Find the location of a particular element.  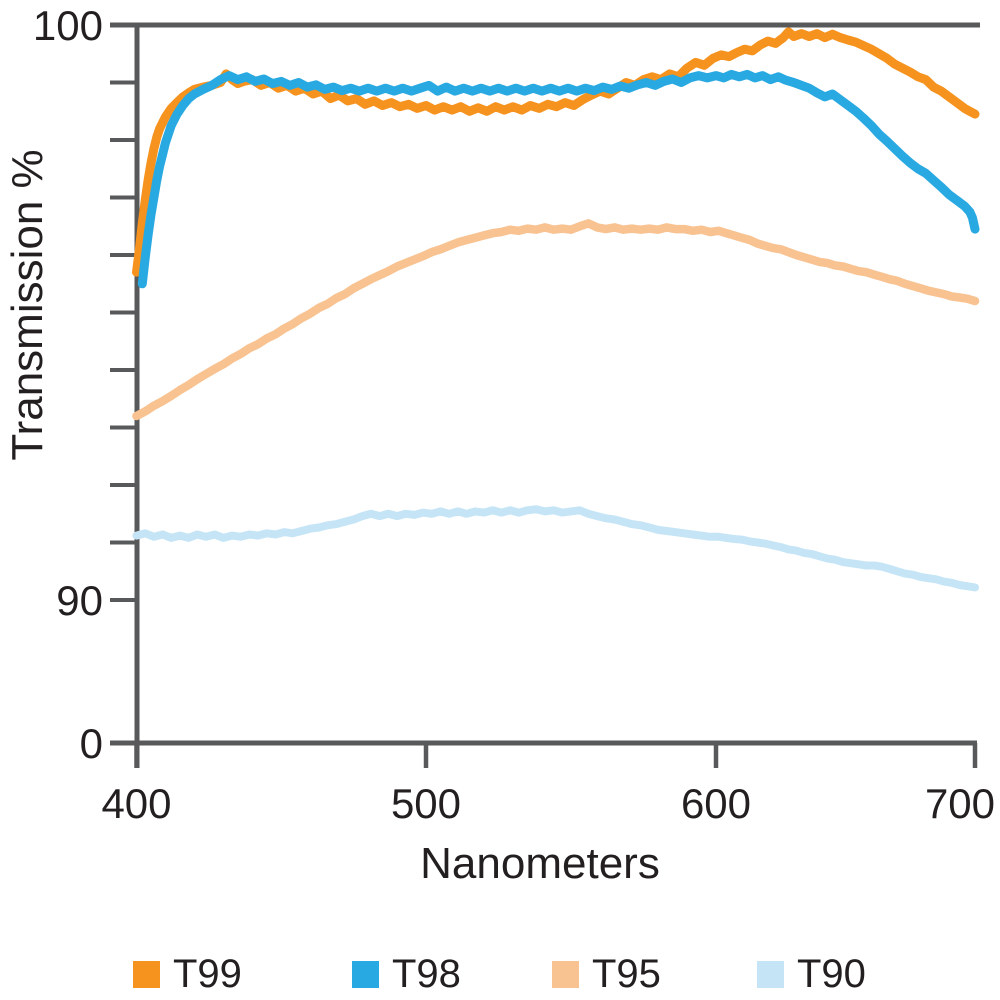

legend-item-t99: T99 is located at coordinates (187, 974).